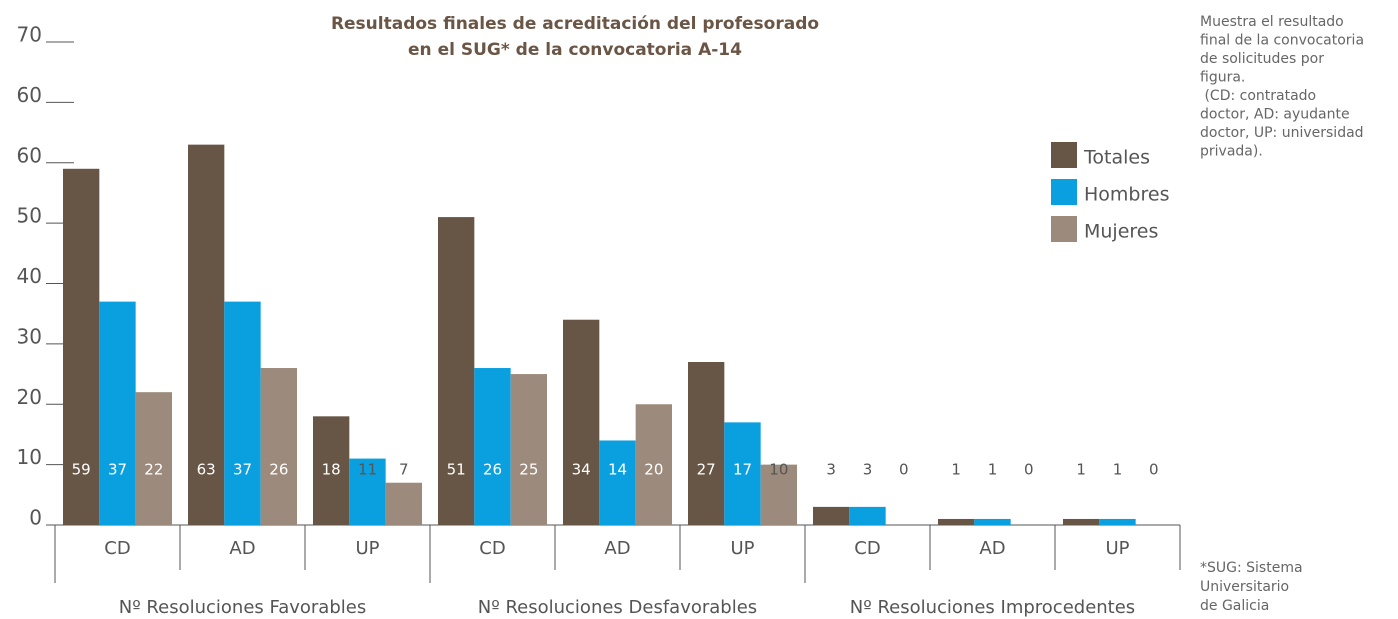 This screenshot has height=619, width=1398. I want to click on data-label: 22, so click(153, 470).